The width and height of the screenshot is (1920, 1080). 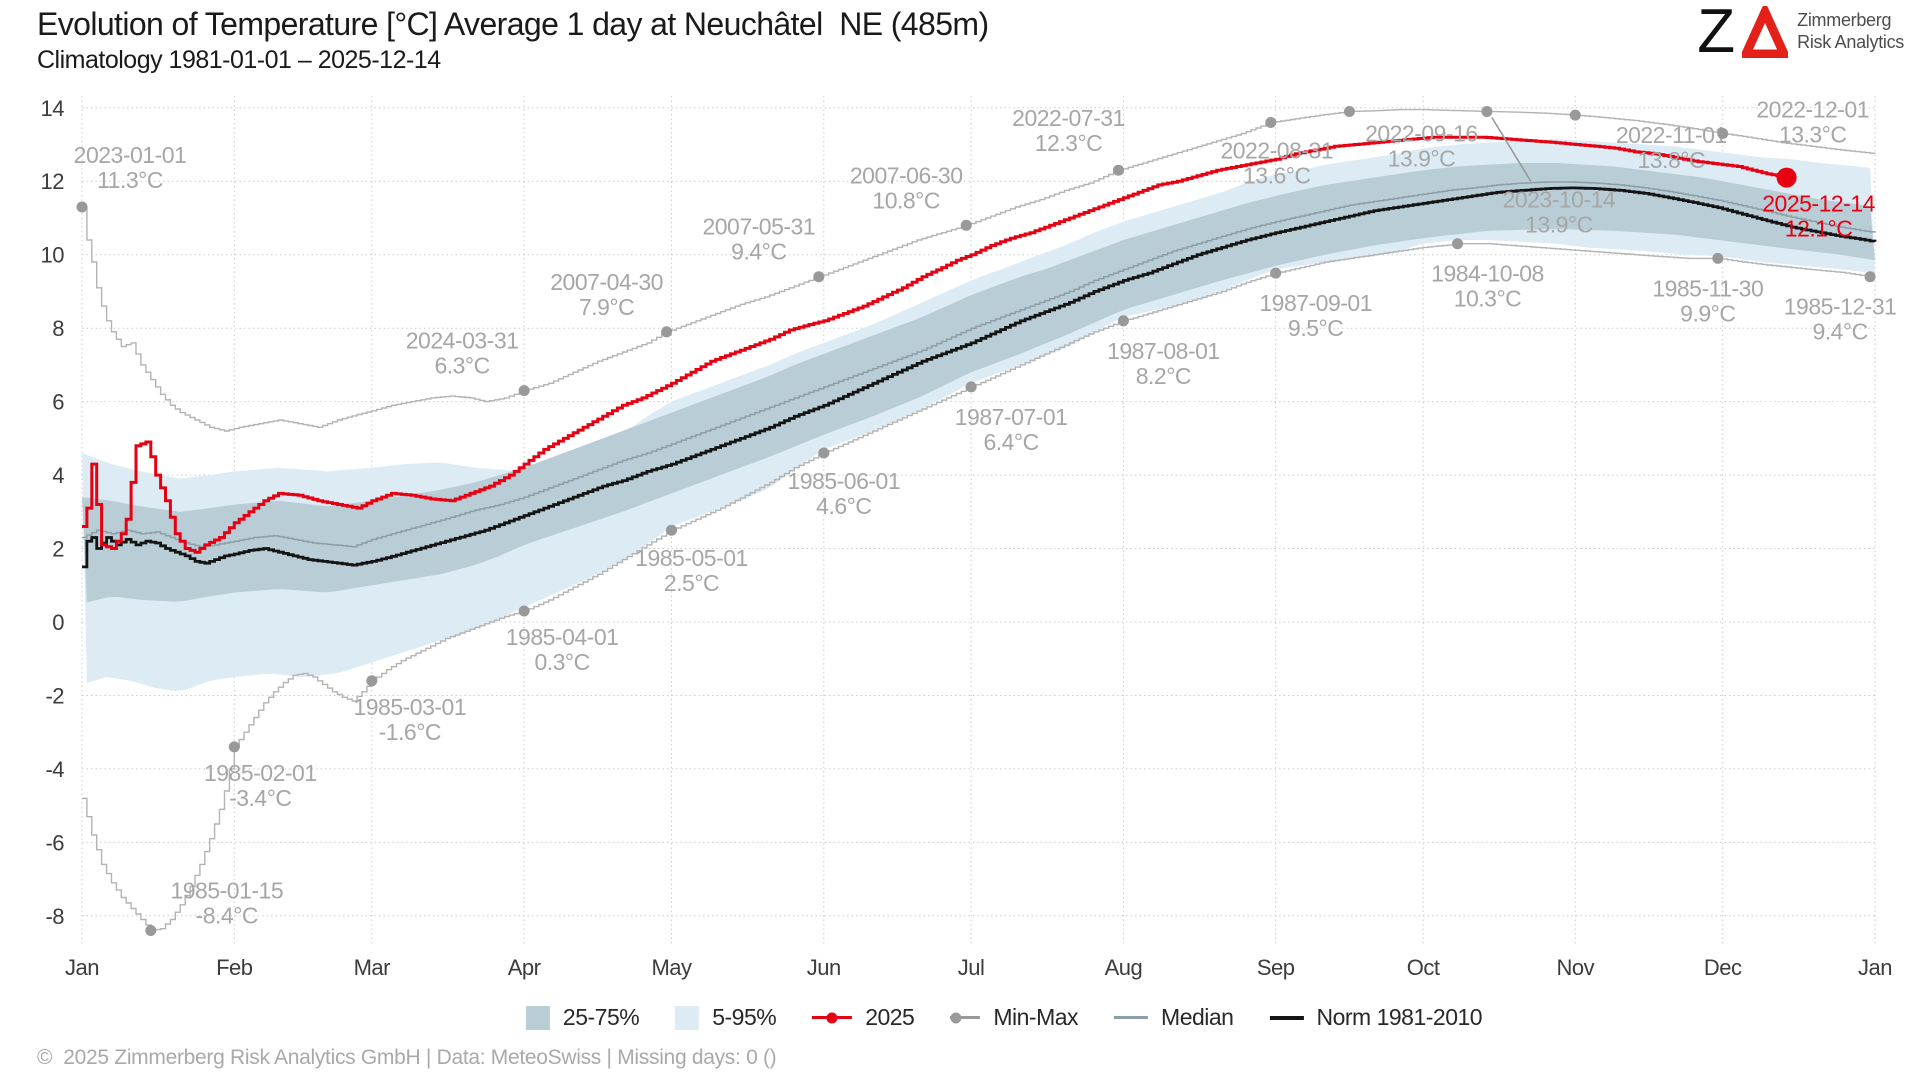 What do you see at coordinates (53, 255) in the screenshot?
I see `y-tick-label: 10` at bounding box center [53, 255].